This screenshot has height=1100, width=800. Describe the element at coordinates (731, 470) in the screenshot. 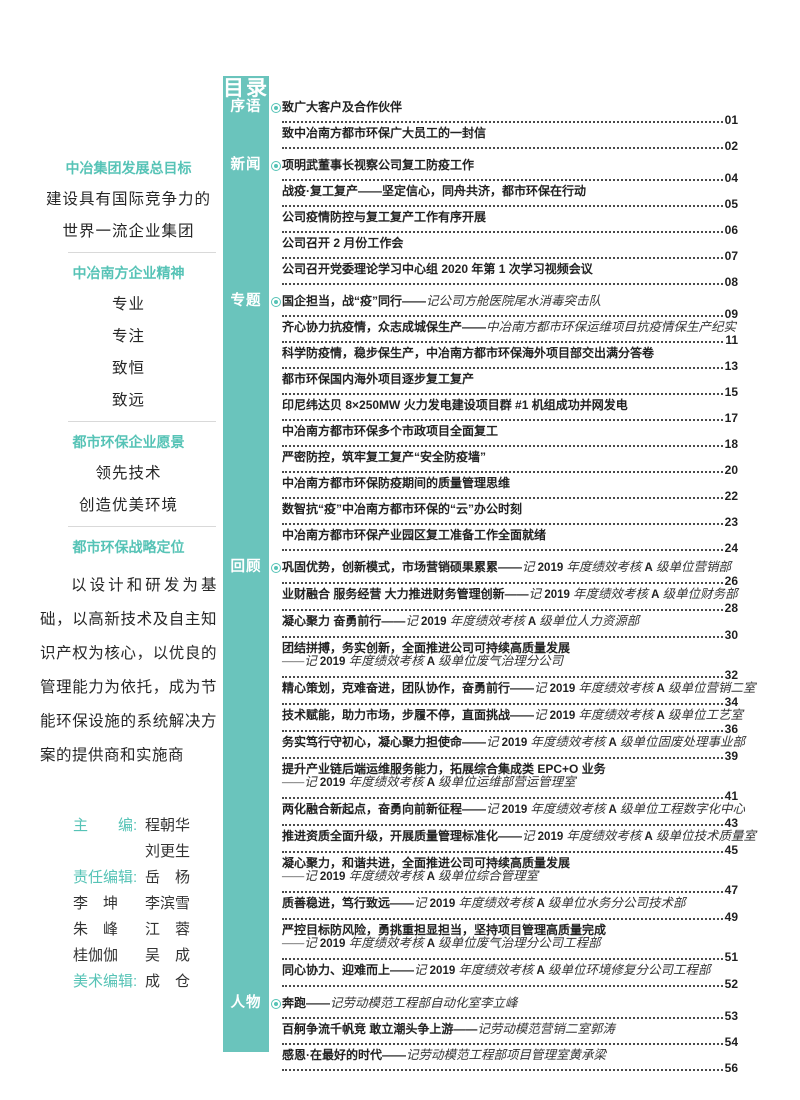

I see `page-number: 20` at that location.